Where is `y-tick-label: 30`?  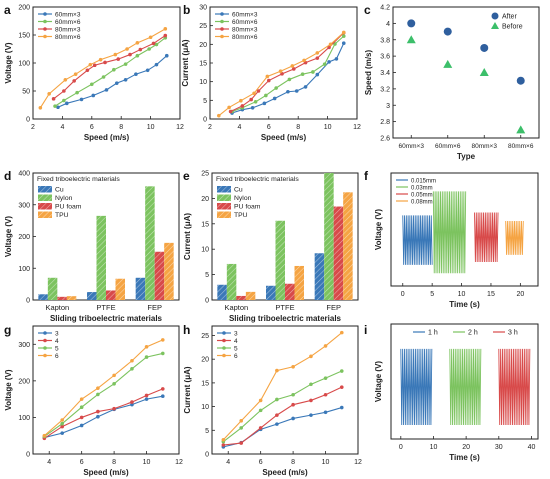
y-tick-label: 30 is located at coordinates (203, 8).